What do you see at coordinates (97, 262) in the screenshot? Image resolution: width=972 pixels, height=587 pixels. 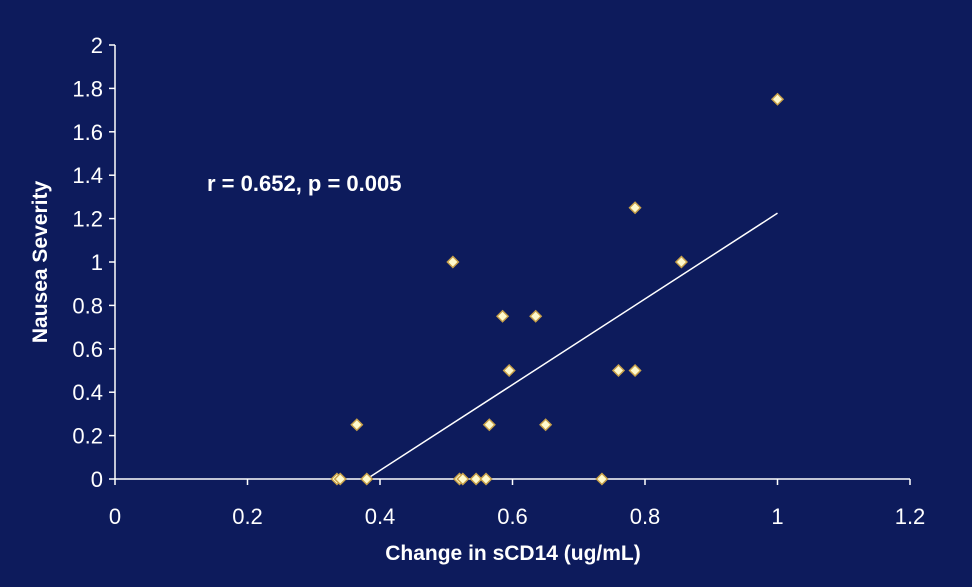 I see `y-tick-label: 1` at bounding box center [97, 262].